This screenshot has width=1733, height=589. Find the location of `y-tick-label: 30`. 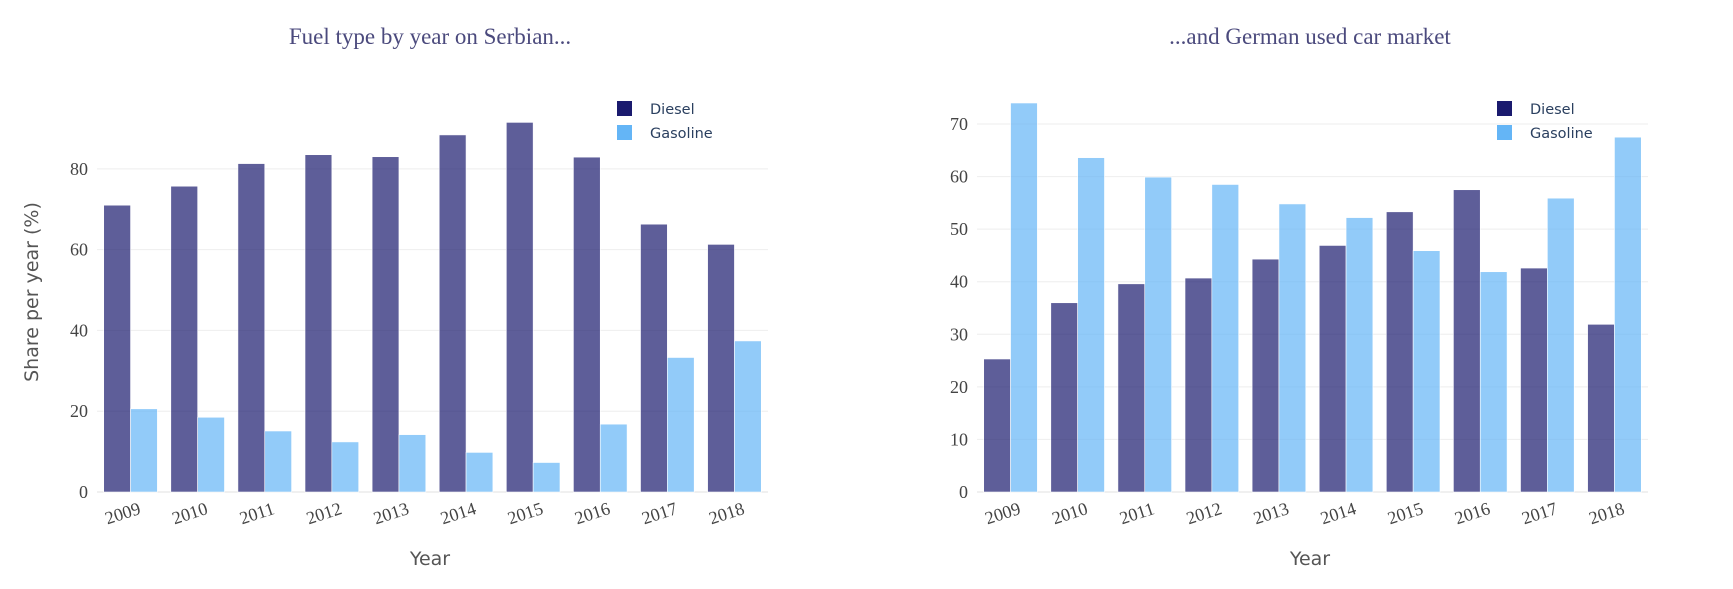

y-tick-label: 30 is located at coordinates (959, 334).